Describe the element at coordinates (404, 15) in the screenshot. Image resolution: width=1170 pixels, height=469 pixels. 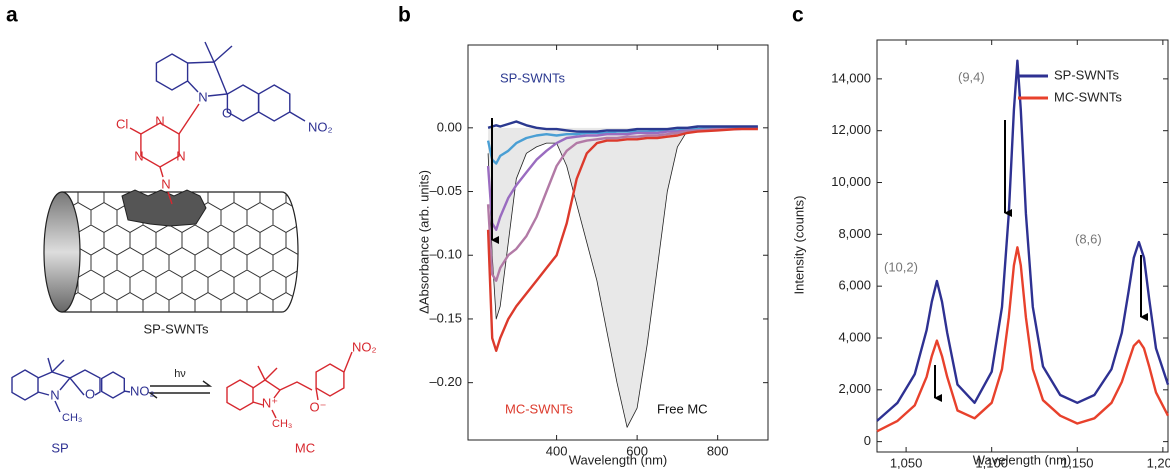
I see `panel-label: b` at that location.